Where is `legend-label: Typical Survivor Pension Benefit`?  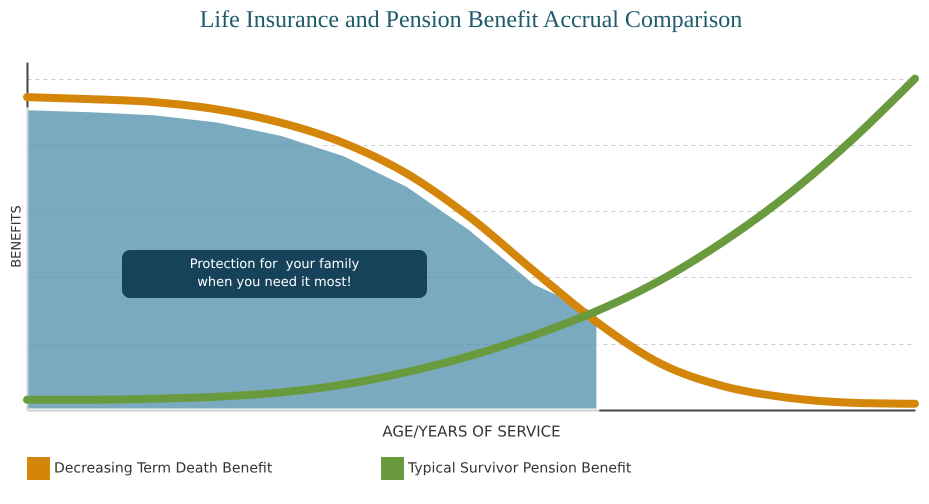 legend-label: Typical Survivor Pension Benefit is located at coordinates (519, 468).